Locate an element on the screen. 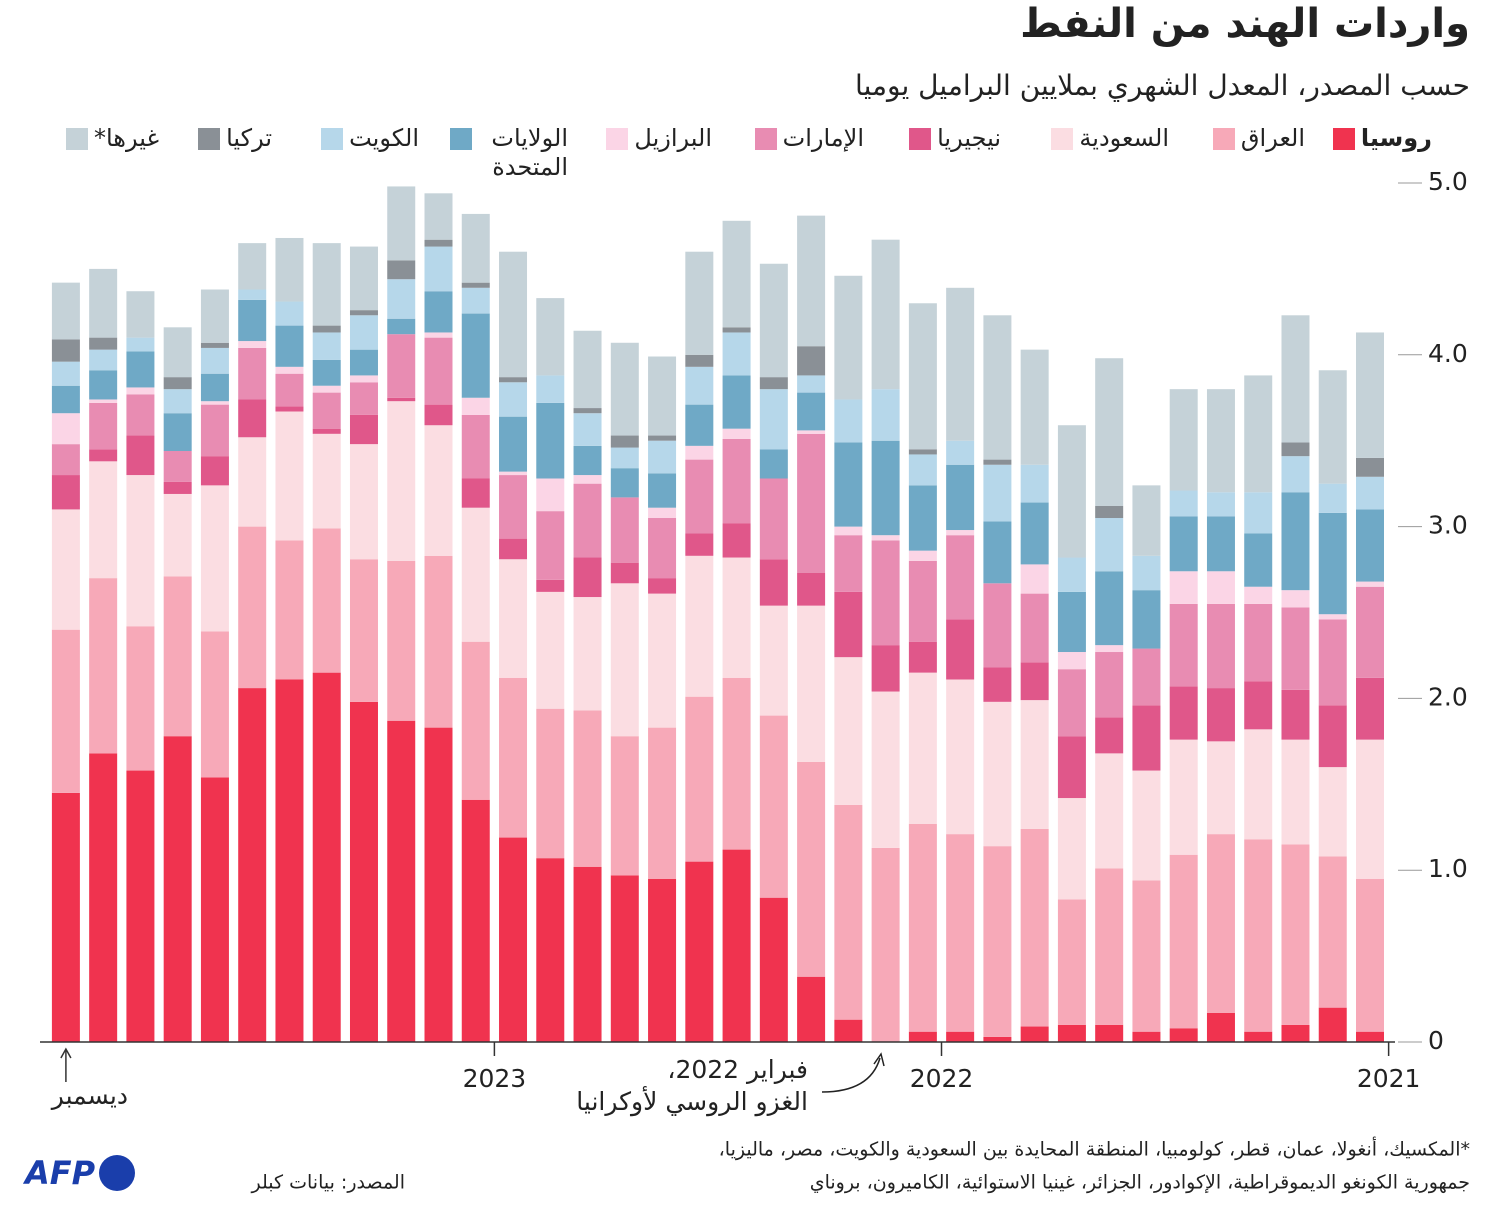 Image resolution: width=1500 pixels, height=1211 pixels. annotation: الغزو الروسي لأوكرانيا is located at coordinates (692, 1101).